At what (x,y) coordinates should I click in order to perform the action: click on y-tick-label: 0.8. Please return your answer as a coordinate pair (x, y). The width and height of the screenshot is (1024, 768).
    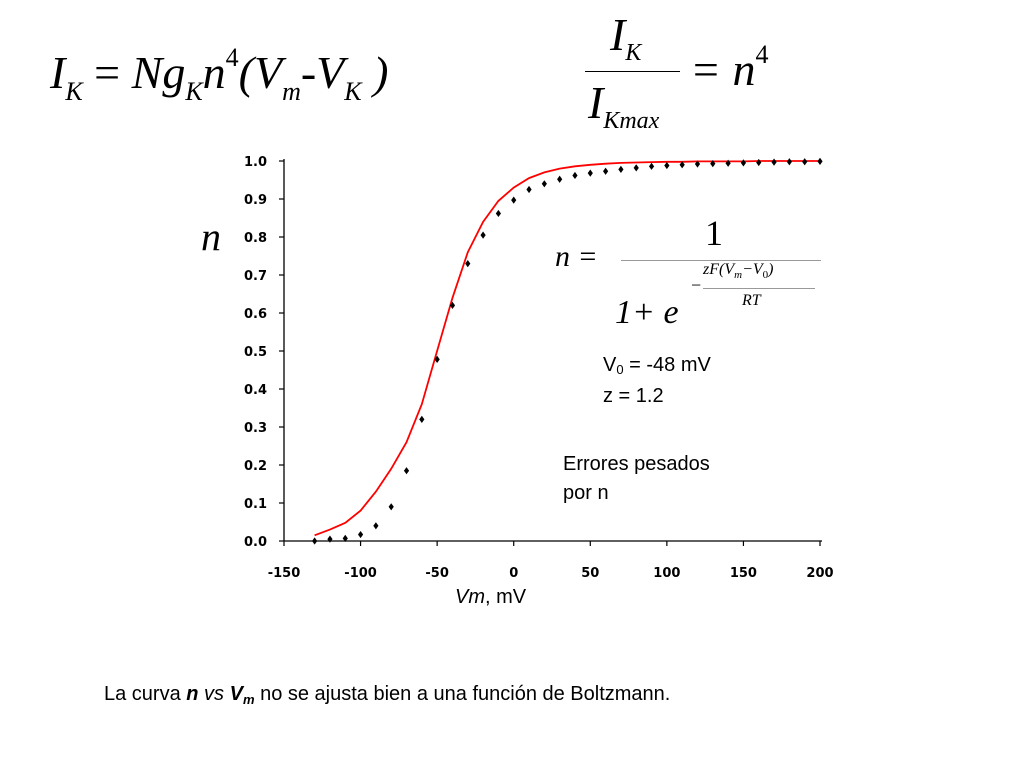
    Looking at the image, I should click on (255, 238).